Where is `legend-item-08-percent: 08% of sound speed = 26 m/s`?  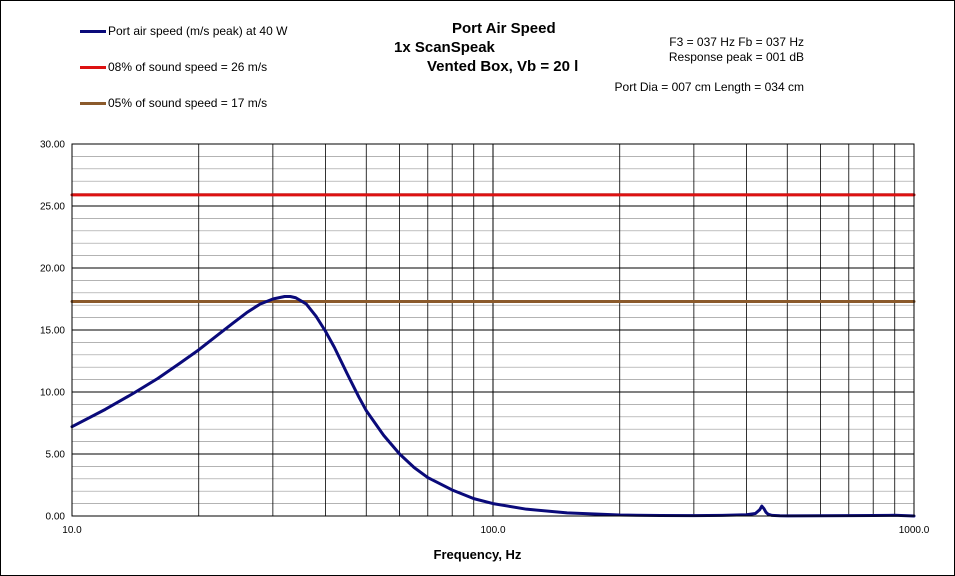
legend-item-08-percent: 08% of sound speed = 26 m/s is located at coordinates (173, 67).